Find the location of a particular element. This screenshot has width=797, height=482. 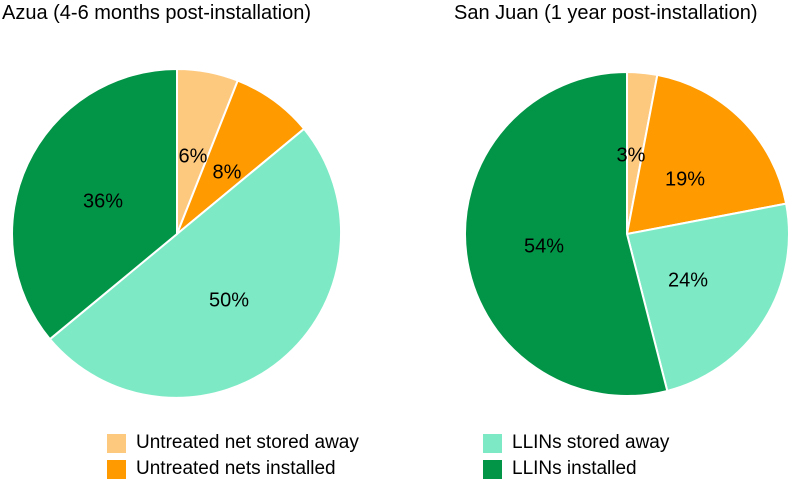

pie-slice-san-juan-untreated-nets-installed is located at coordinates (706, 154).